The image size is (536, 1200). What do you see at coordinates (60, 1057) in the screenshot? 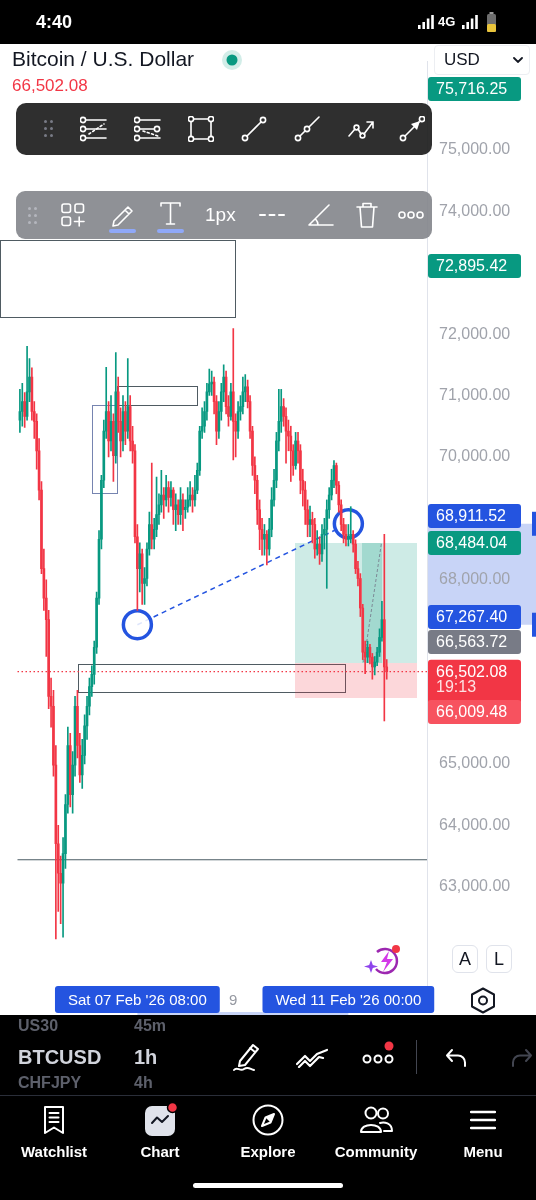
I see `text: BTCUSD` at bounding box center [60, 1057].